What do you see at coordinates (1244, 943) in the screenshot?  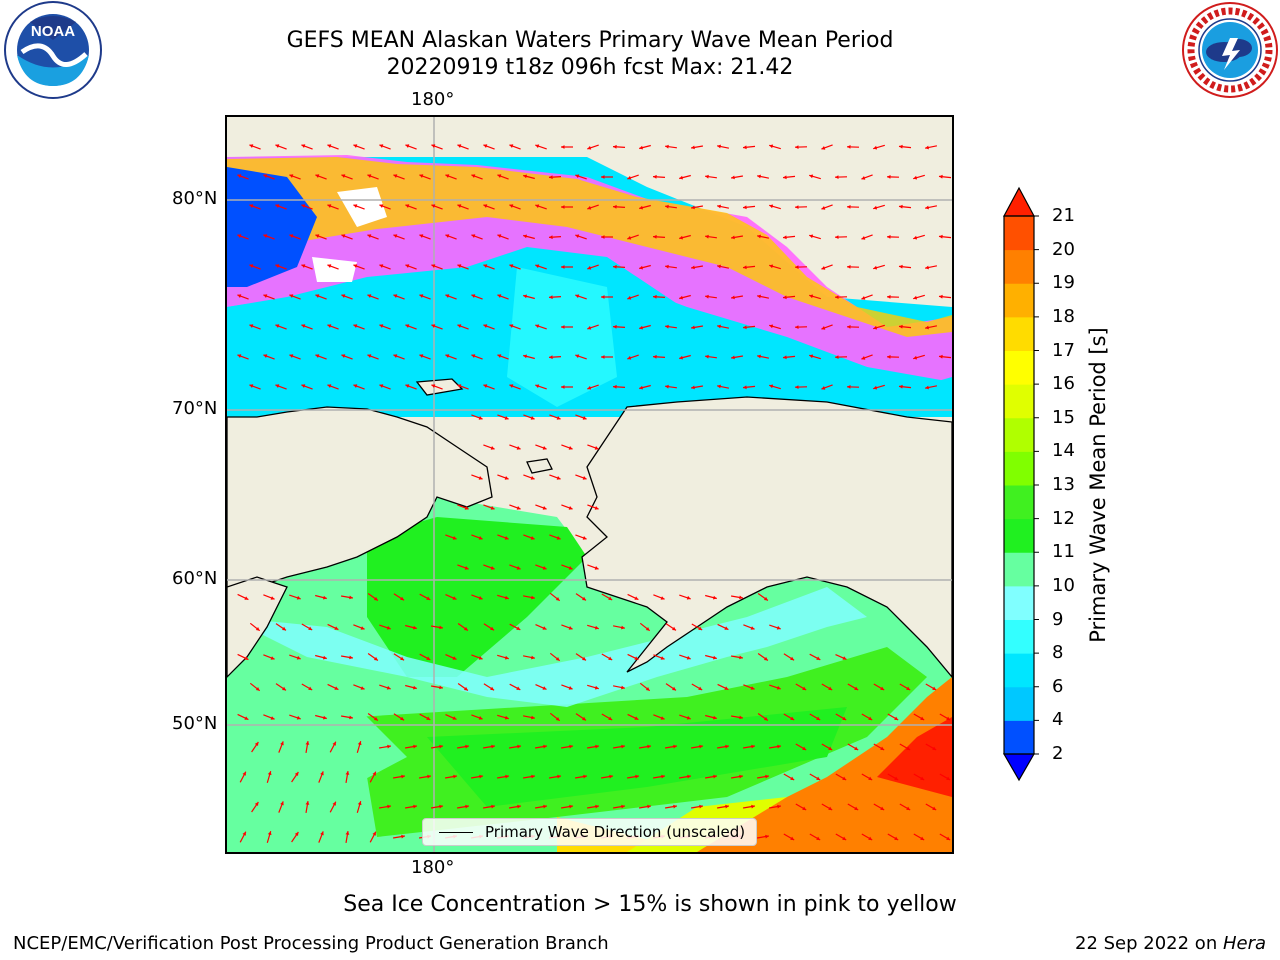 I see `footer-machine: Hera` at bounding box center [1244, 943].